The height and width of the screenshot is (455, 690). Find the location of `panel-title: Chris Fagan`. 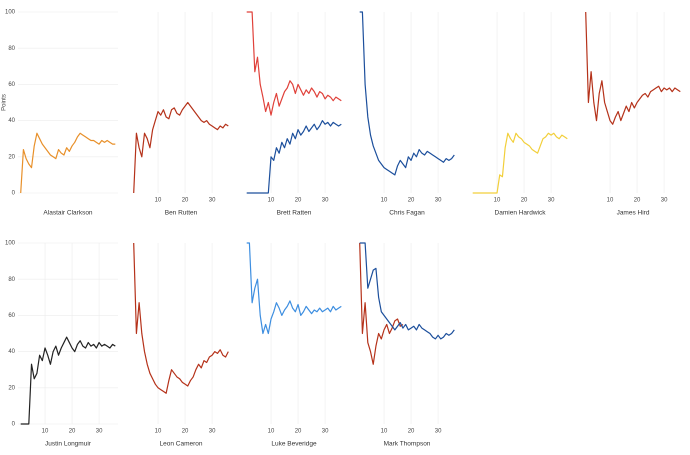

panel-title: Chris Fagan is located at coordinates (407, 213).